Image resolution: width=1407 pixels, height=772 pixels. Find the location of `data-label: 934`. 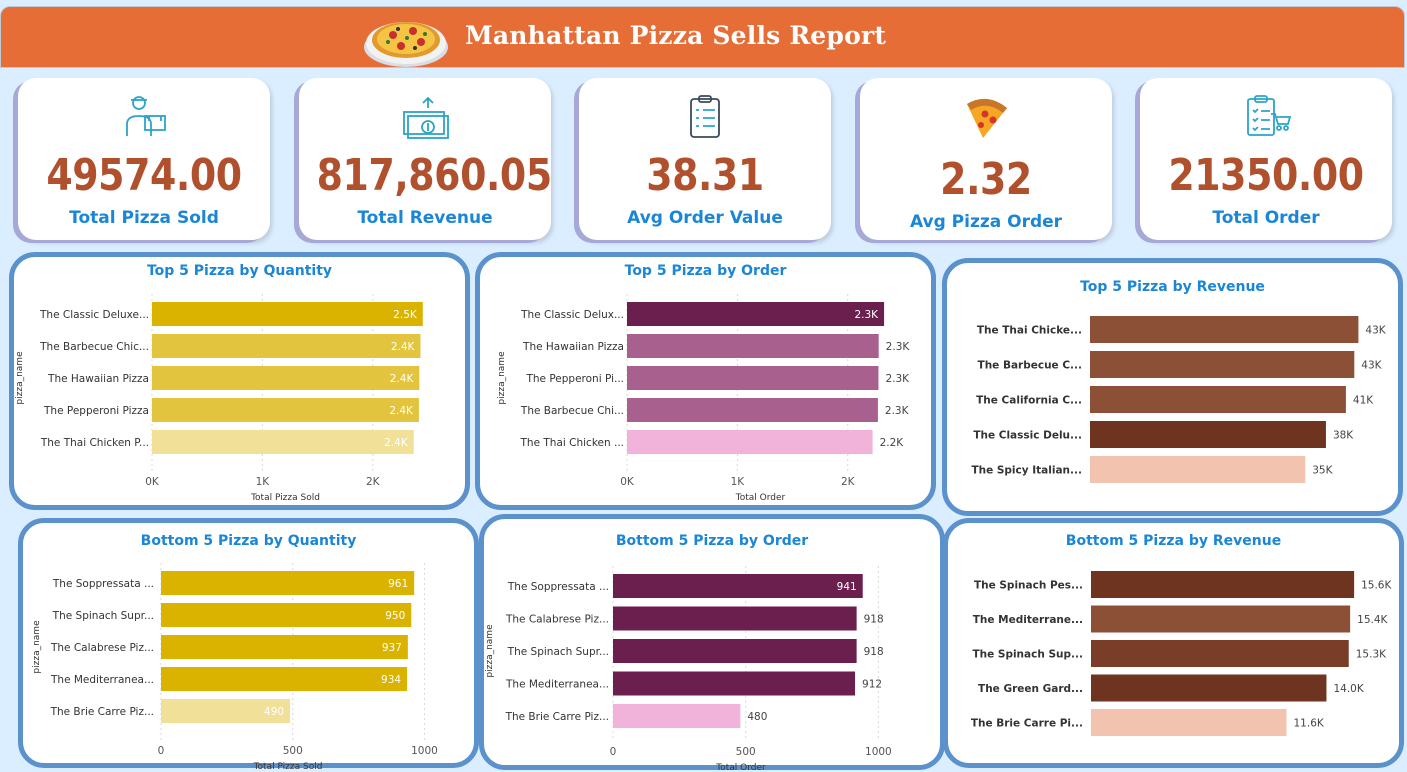

data-label: 934 is located at coordinates (391, 680).